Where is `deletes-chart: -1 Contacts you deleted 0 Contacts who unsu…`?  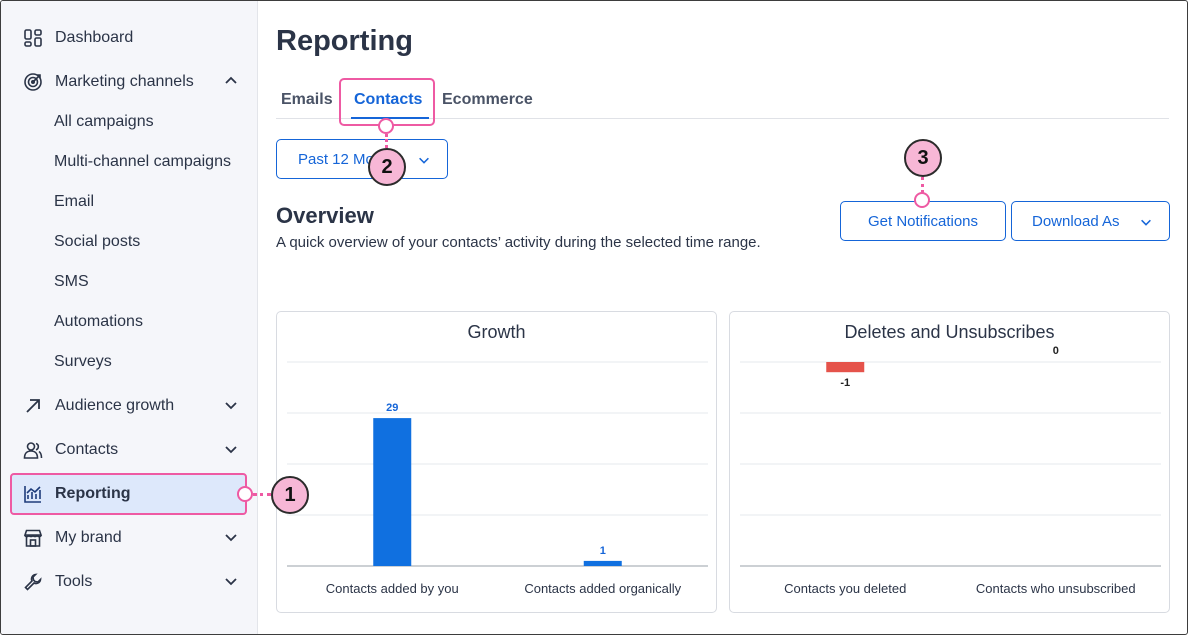
deletes-chart: -1 Contacts you deleted 0 Contacts who unsu… is located at coordinates (950, 470).